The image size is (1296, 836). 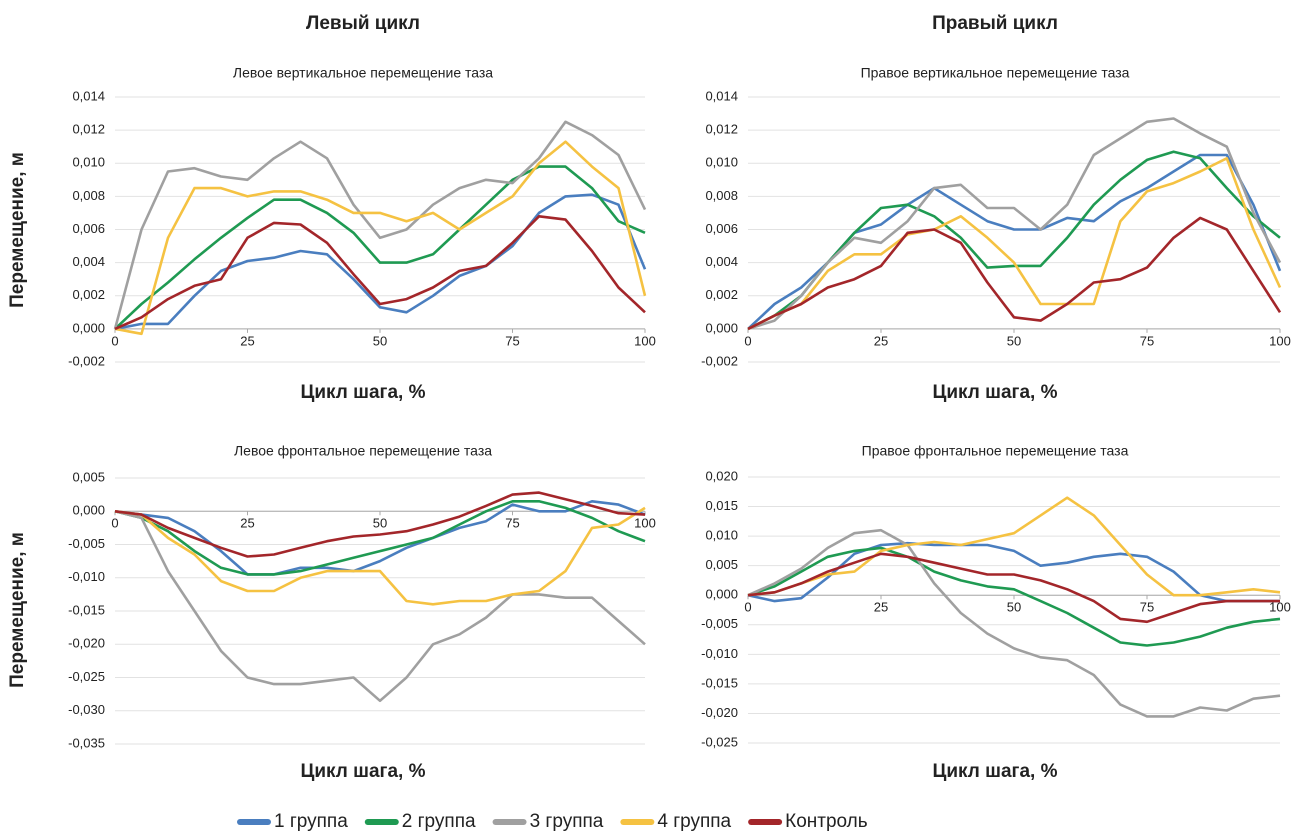 What do you see at coordinates (439, 821) in the screenshot?
I see `legend-label: 2 группа` at bounding box center [439, 821].